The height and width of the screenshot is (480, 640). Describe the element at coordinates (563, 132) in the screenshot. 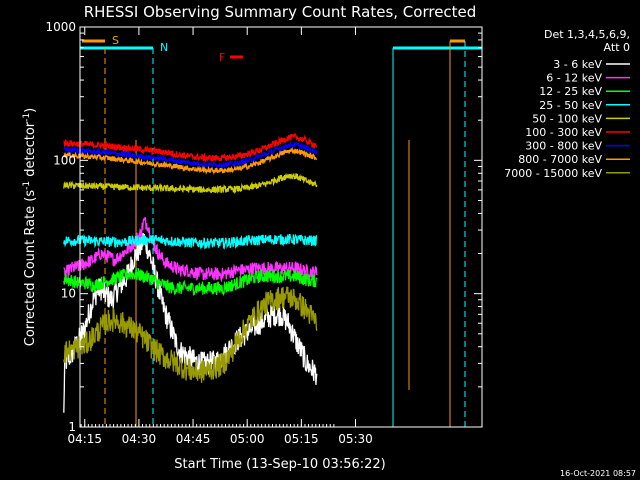

I see `legend-label-5: 100 - 300 keV` at that location.